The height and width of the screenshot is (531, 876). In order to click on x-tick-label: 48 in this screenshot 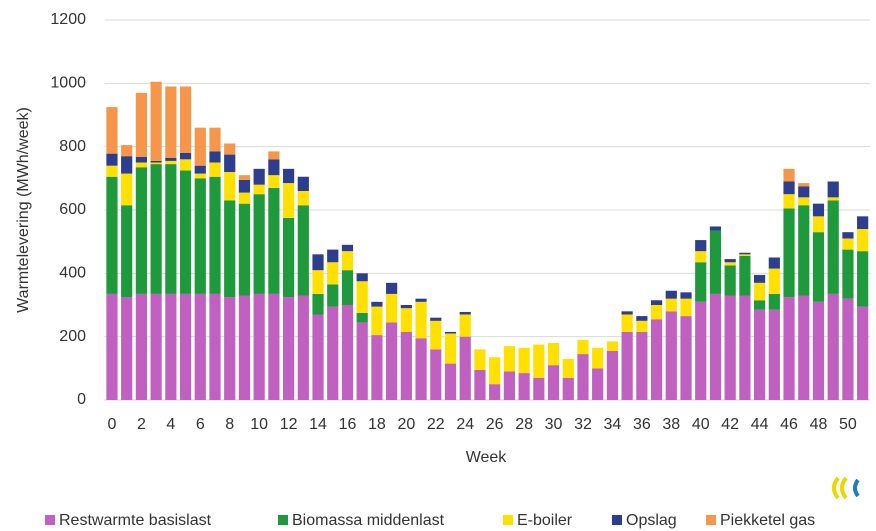, I will do `click(819, 424)`.